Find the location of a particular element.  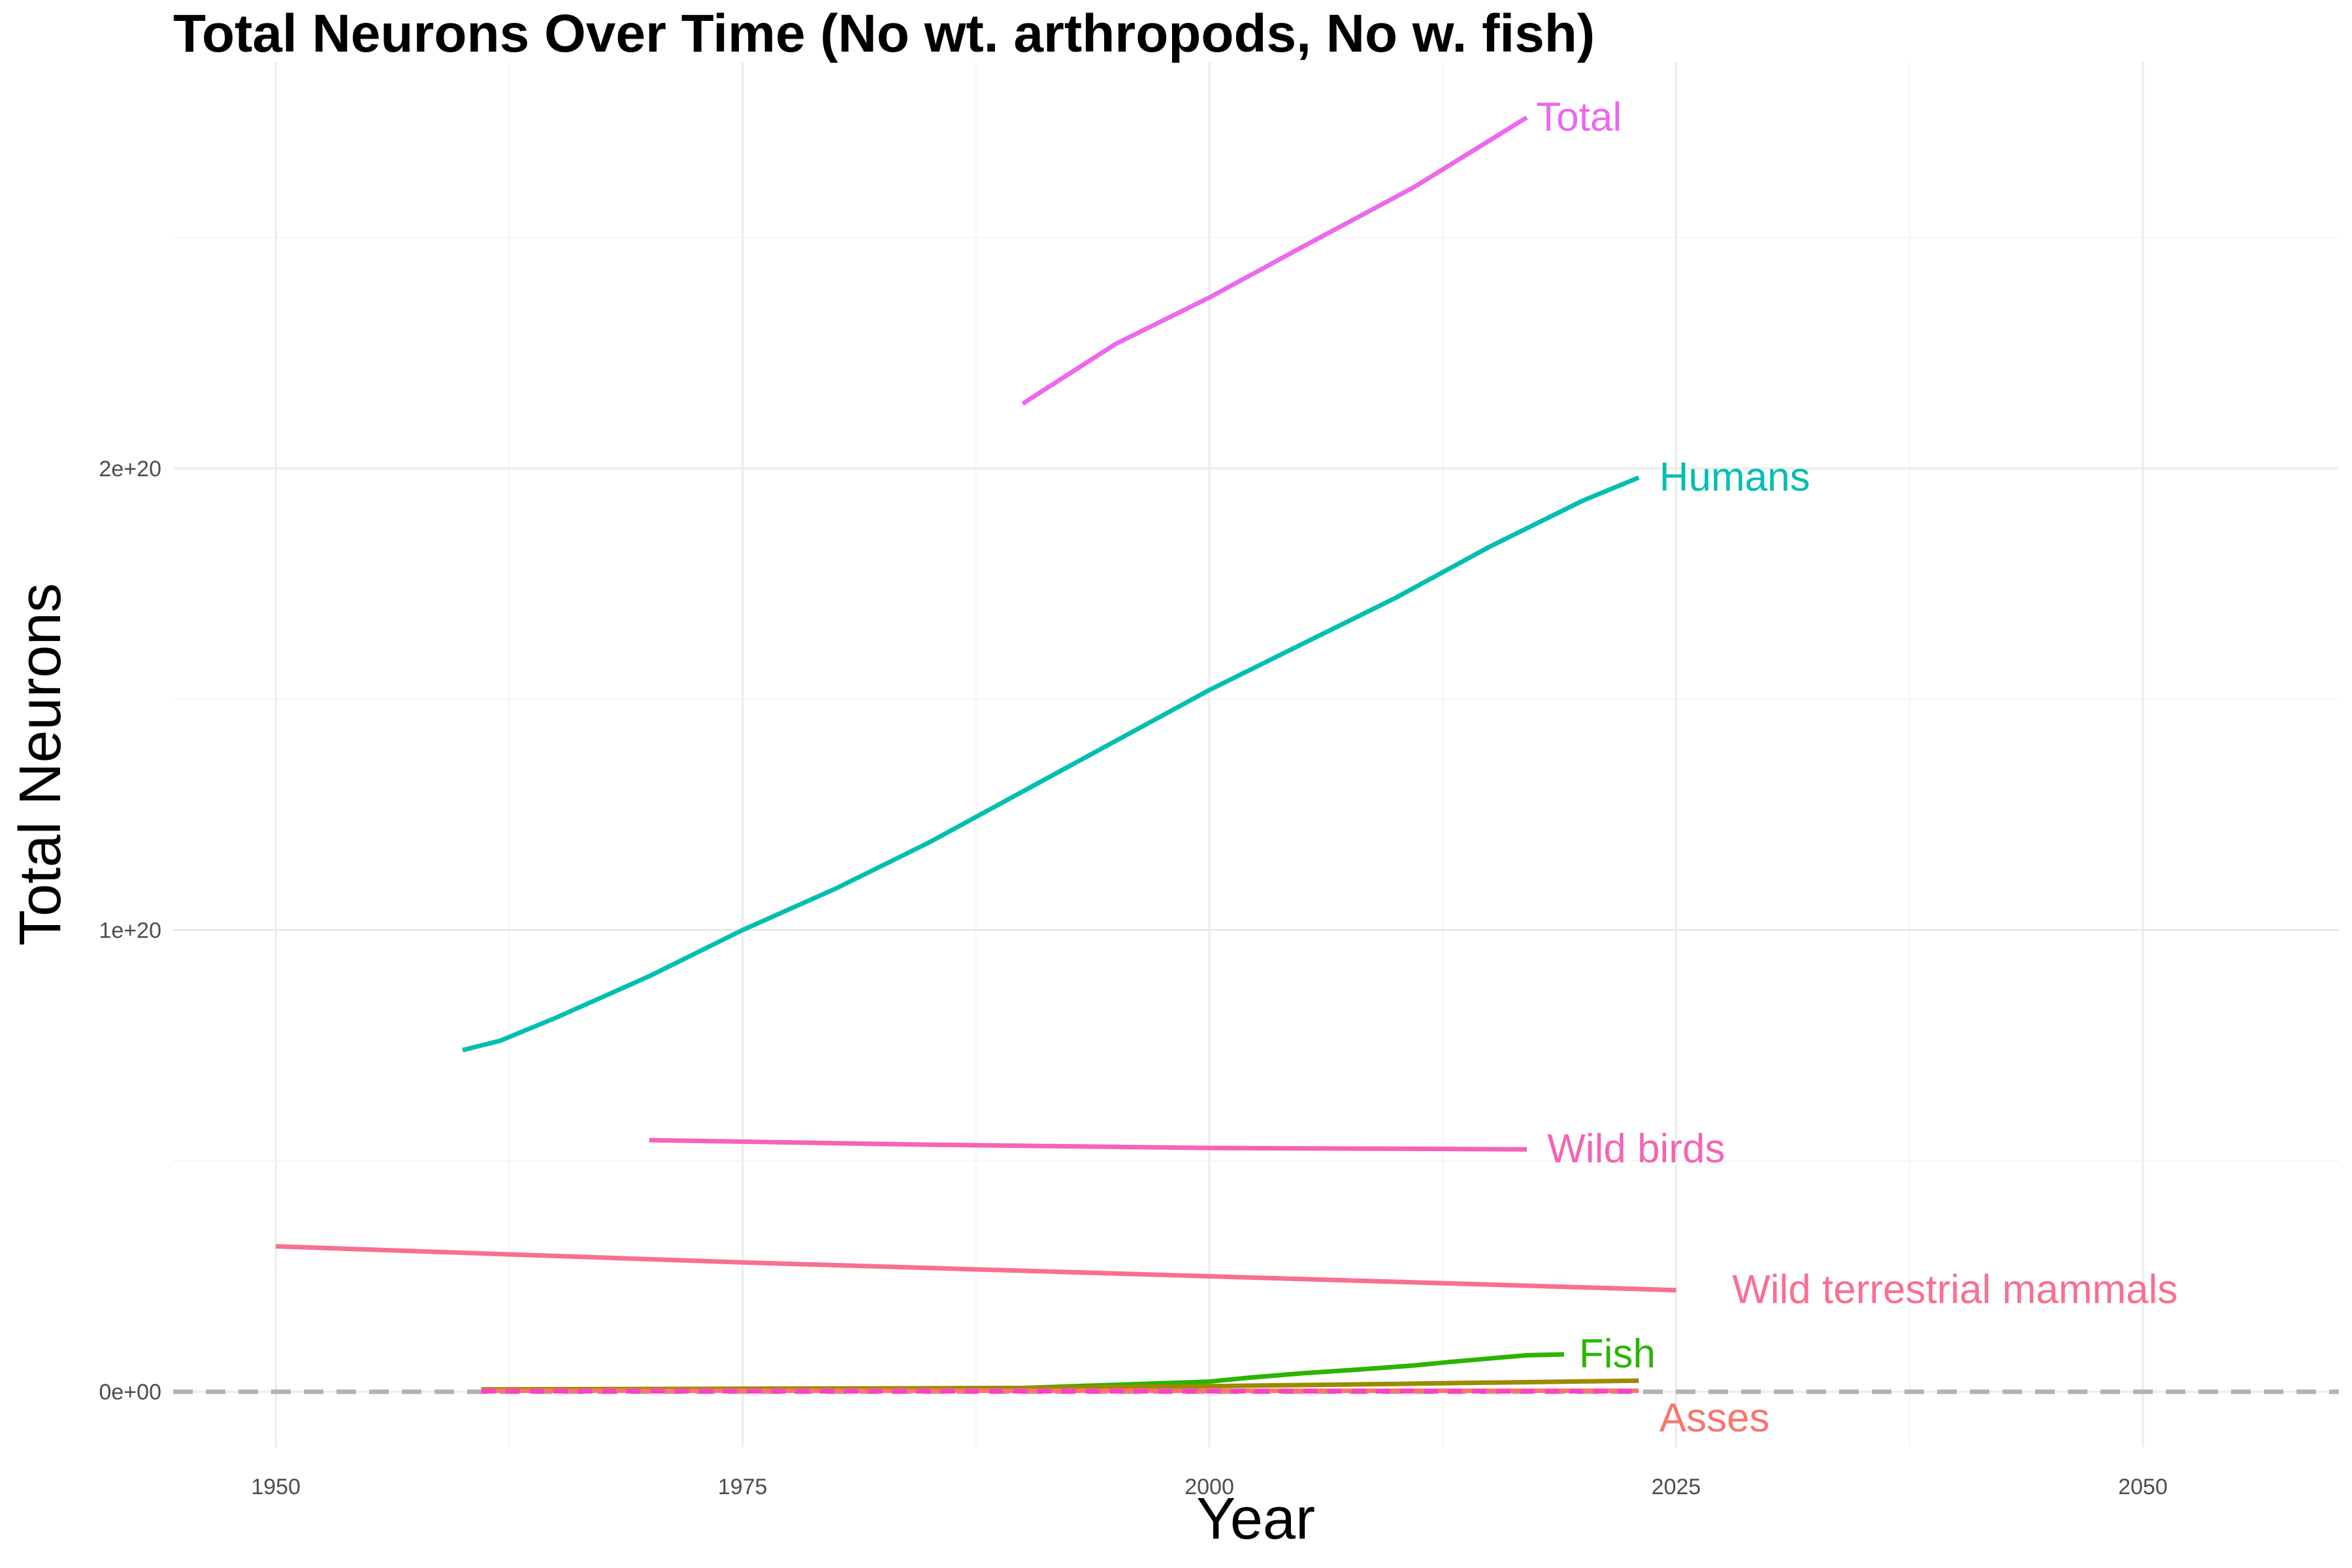

x-tick-label: 1975 is located at coordinates (743, 1487).